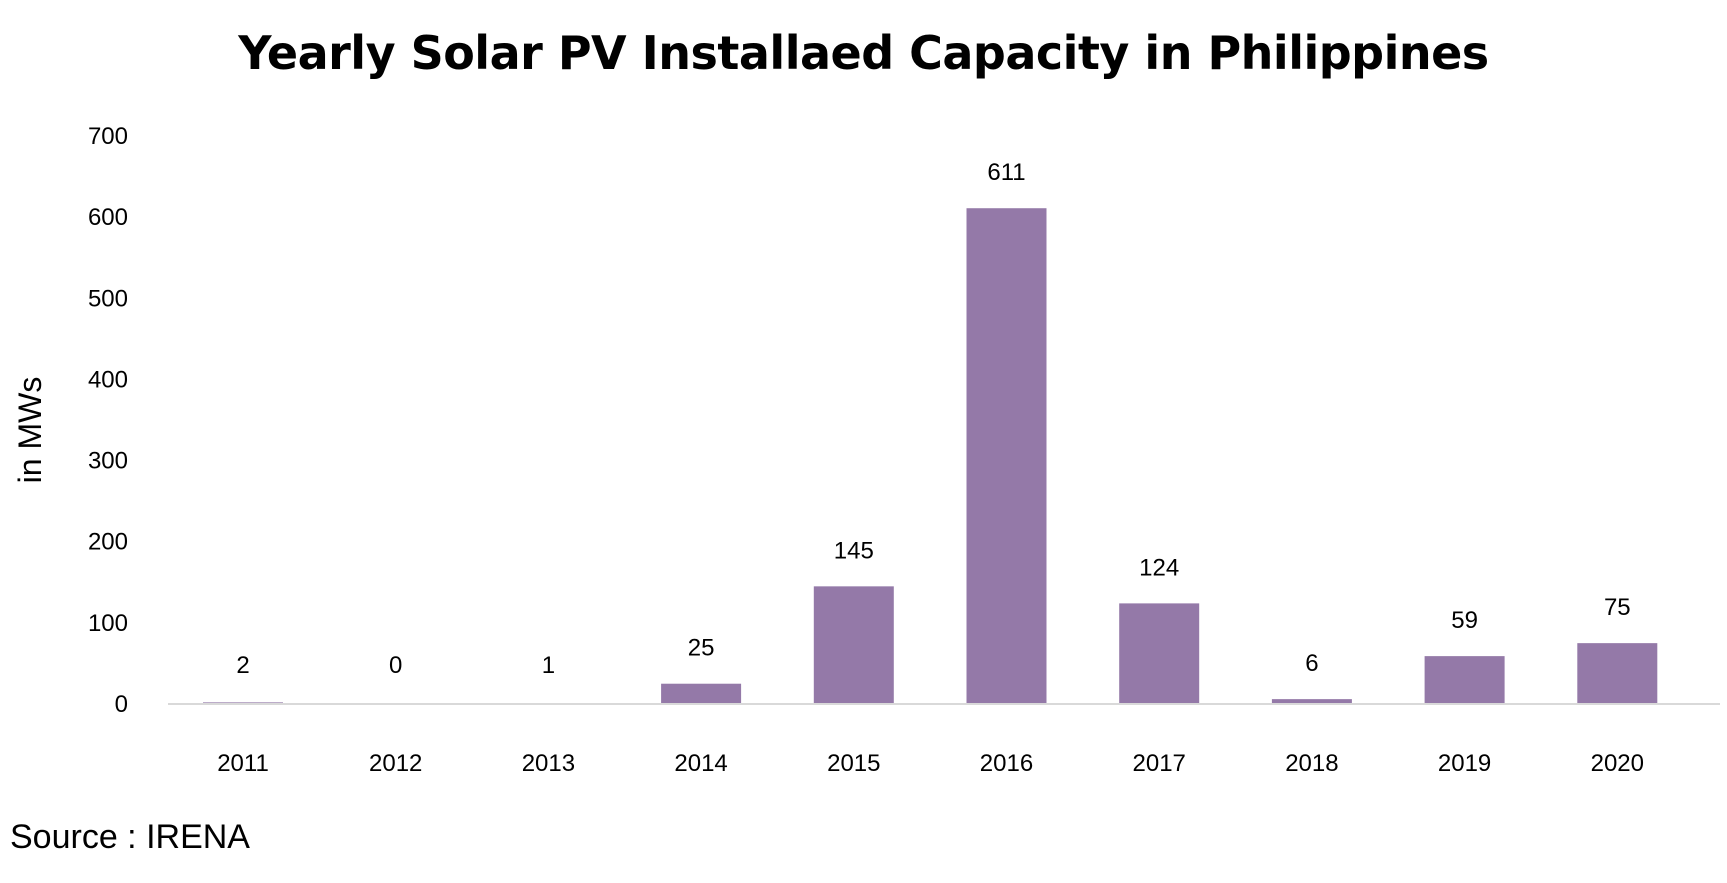  What do you see at coordinates (108, 136) in the screenshot?
I see `y-tick-label: 700` at bounding box center [108, 136].